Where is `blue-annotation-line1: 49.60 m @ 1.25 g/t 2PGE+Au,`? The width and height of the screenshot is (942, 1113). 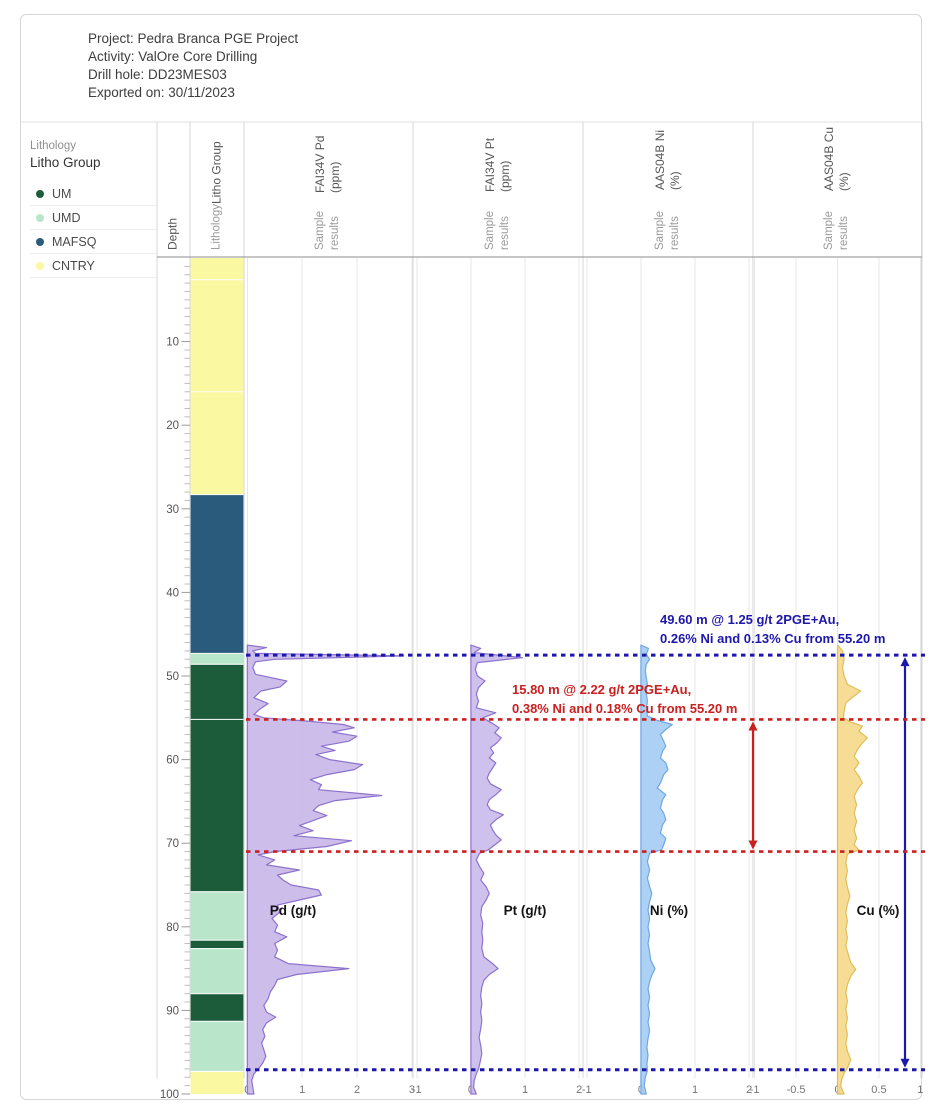
blue-annotation-line1: 49.60 m @ 1.25 g/t 2PGE+Au, is located at coordinates (750, 619).